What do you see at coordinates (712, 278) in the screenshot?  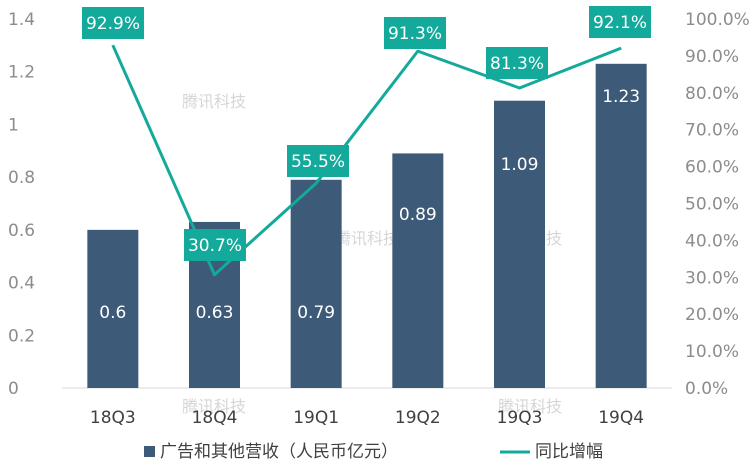 I see `right-tick-label: 30.0%` at bounding box center [712, 278].